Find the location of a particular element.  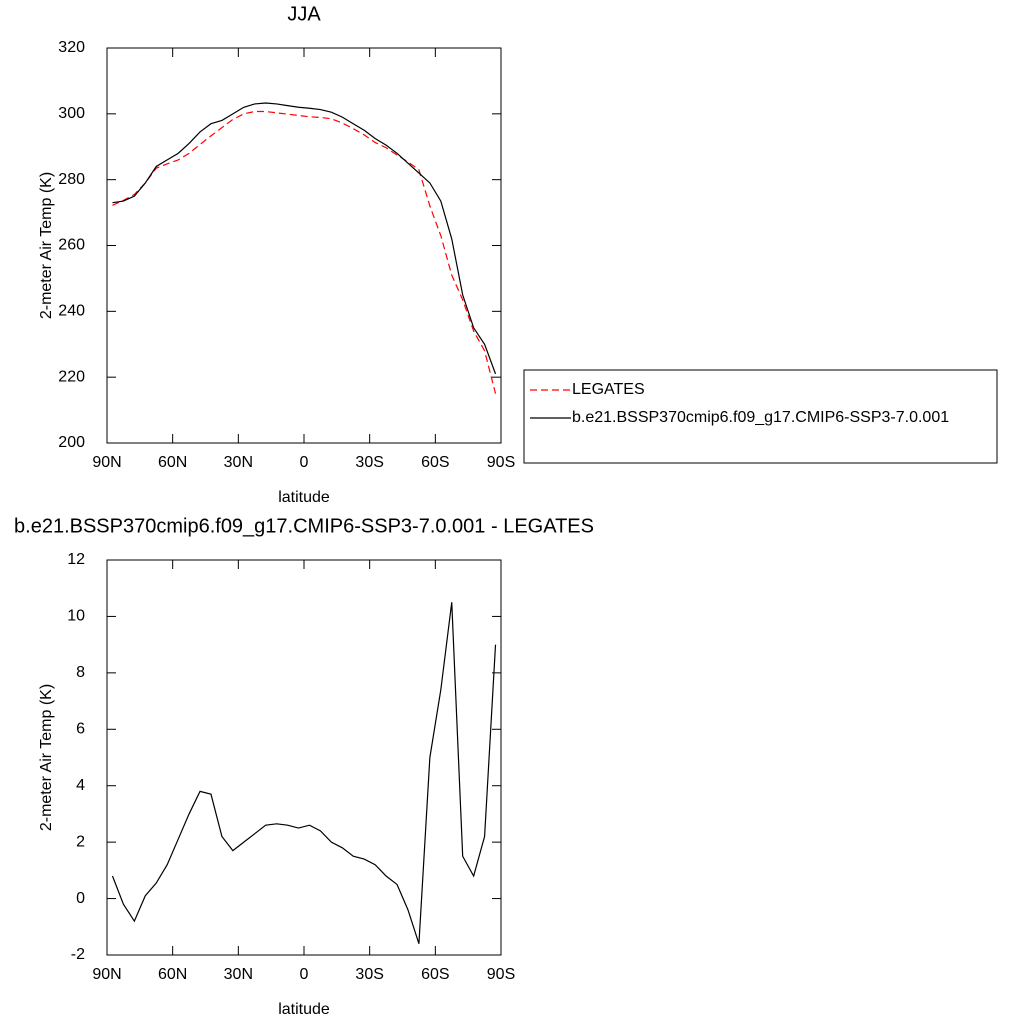

y-tick-label: 320 is located at coordinates (71, 47).